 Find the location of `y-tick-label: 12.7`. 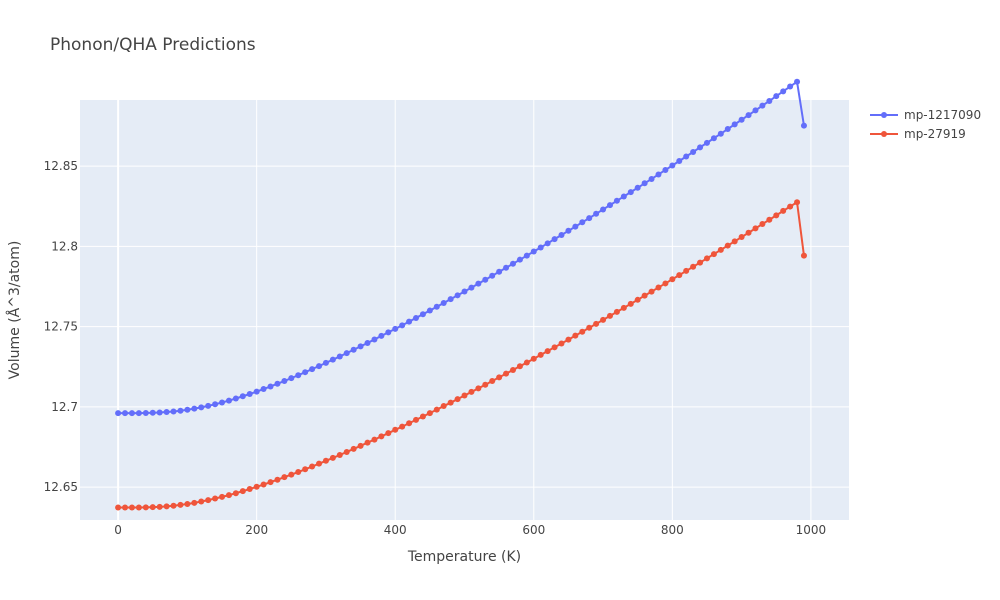

y-tick-label: 12.7 is located at coordinates (64, 407).